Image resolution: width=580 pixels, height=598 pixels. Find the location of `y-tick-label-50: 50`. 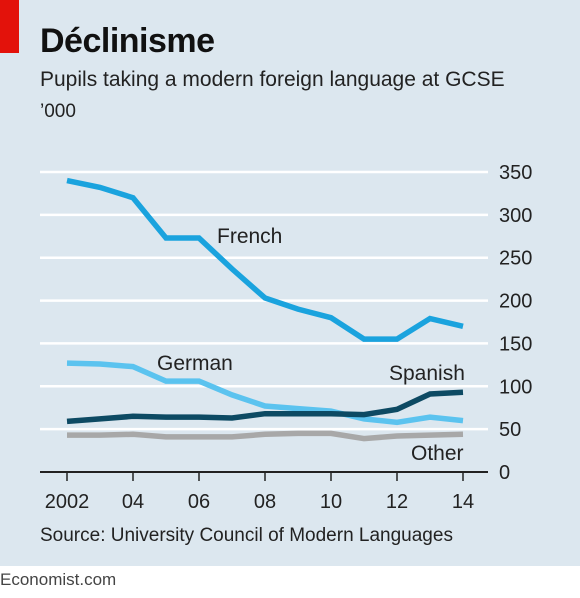

y-tick-label-50: 50 is located at coordinates (510, 430).